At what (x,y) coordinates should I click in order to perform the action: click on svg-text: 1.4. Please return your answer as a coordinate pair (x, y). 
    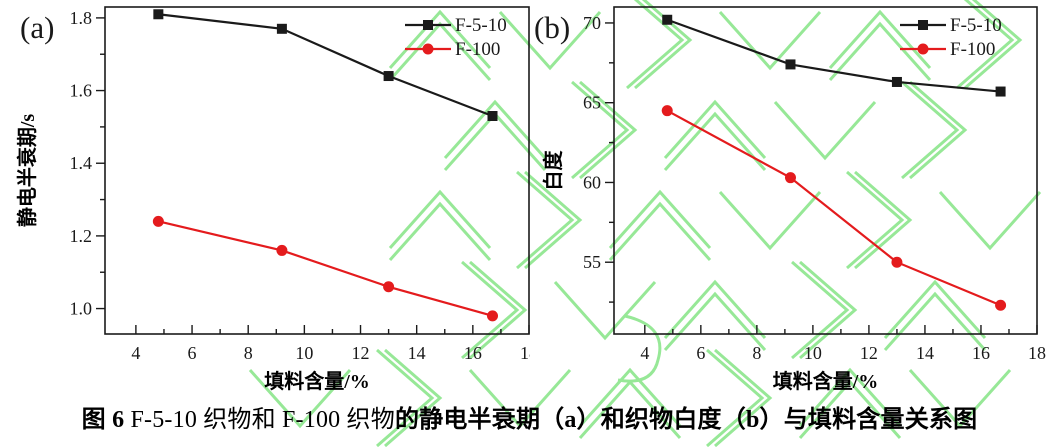
    Looking at the image, I should click on (81, 163).